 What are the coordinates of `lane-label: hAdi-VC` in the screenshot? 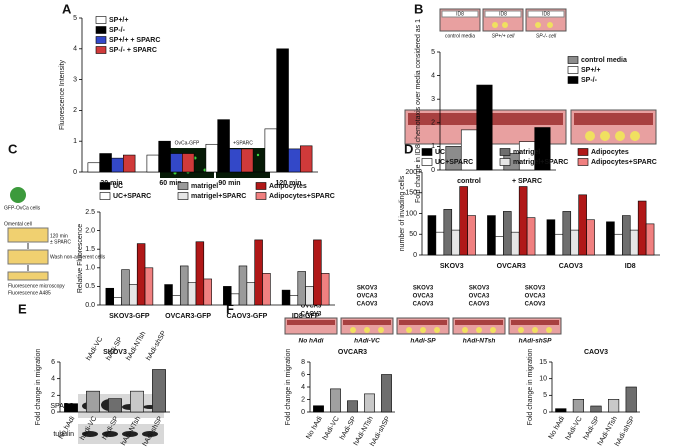 It's located at (94, 349).